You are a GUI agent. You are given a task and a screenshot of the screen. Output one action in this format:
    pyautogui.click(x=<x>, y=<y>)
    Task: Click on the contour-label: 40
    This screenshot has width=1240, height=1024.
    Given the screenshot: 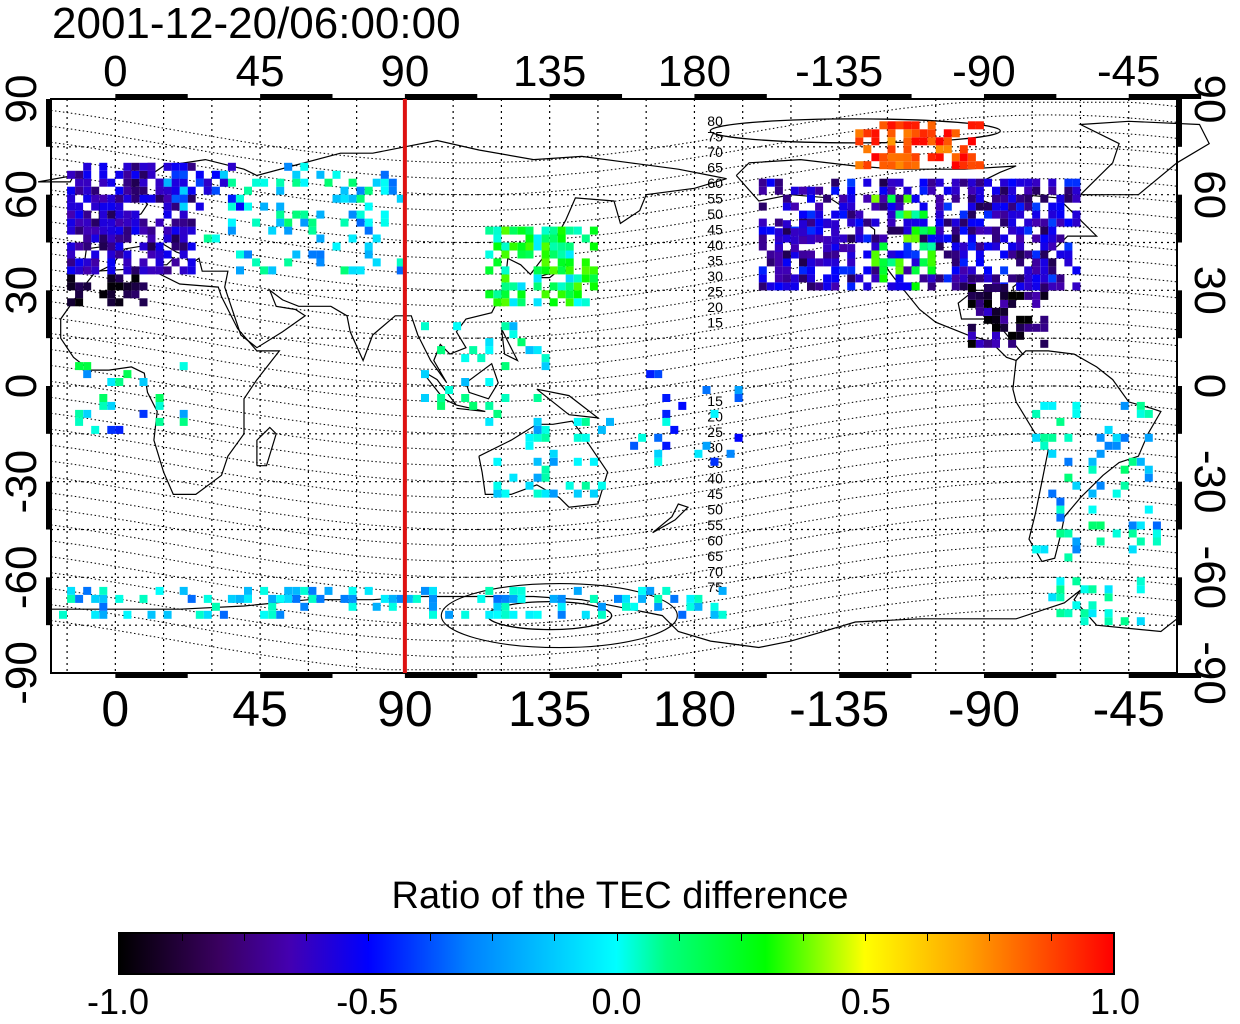 What is the action you would take?
    pyautogui.click(x=715, y=245)
    